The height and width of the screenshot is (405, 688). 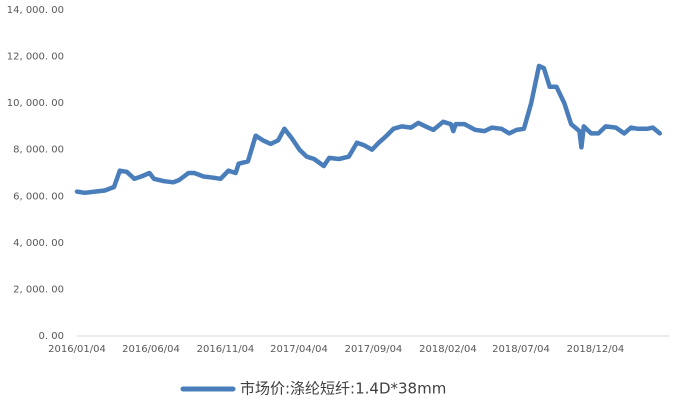 I want to click on y-tick-label: 4, 000. 00, so click(x=38, y=243).